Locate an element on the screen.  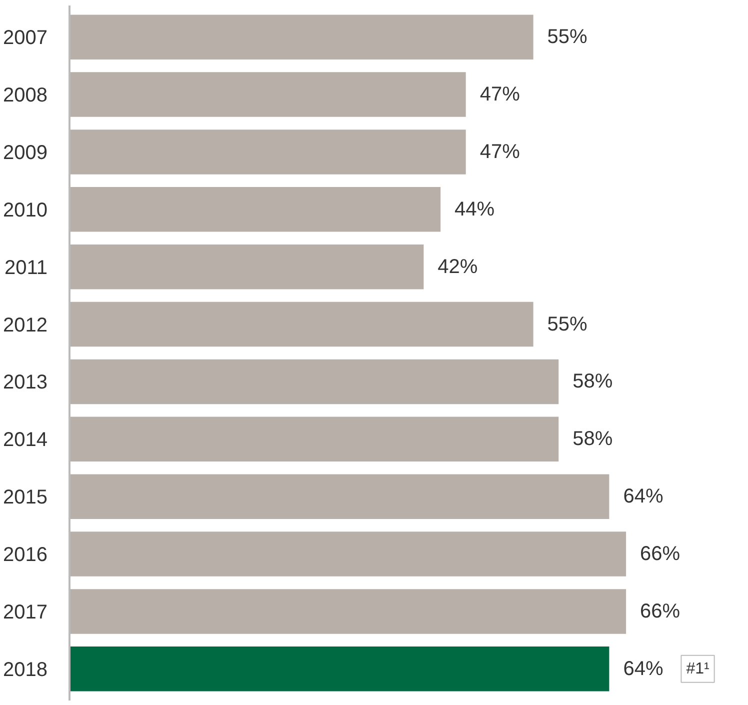
y-tick-label: 2008 is located at coordinates (25, 95).